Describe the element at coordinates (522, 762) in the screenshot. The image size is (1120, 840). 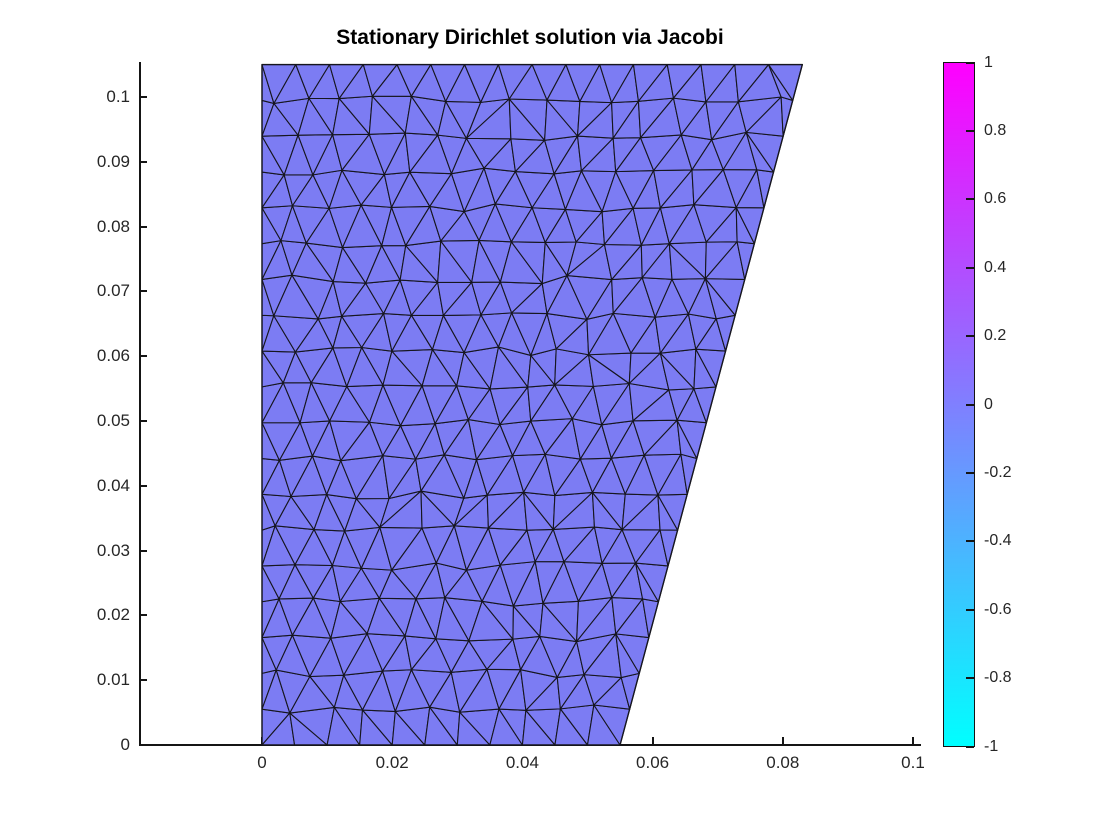
I see `x-tick-label: 0.04` at that location.